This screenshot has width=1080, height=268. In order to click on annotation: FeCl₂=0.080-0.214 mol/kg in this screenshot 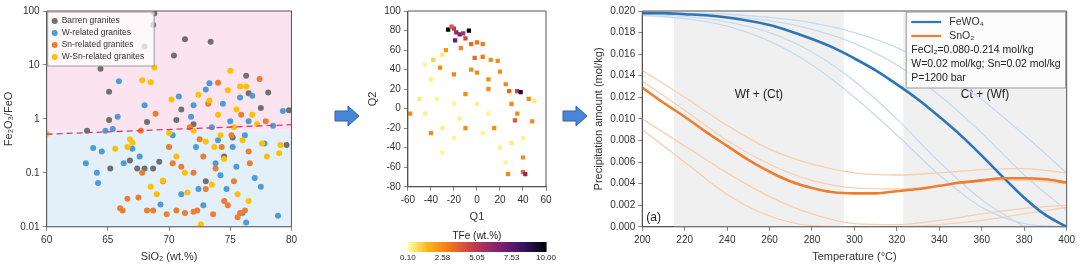, I will do `click(972, 48)`.